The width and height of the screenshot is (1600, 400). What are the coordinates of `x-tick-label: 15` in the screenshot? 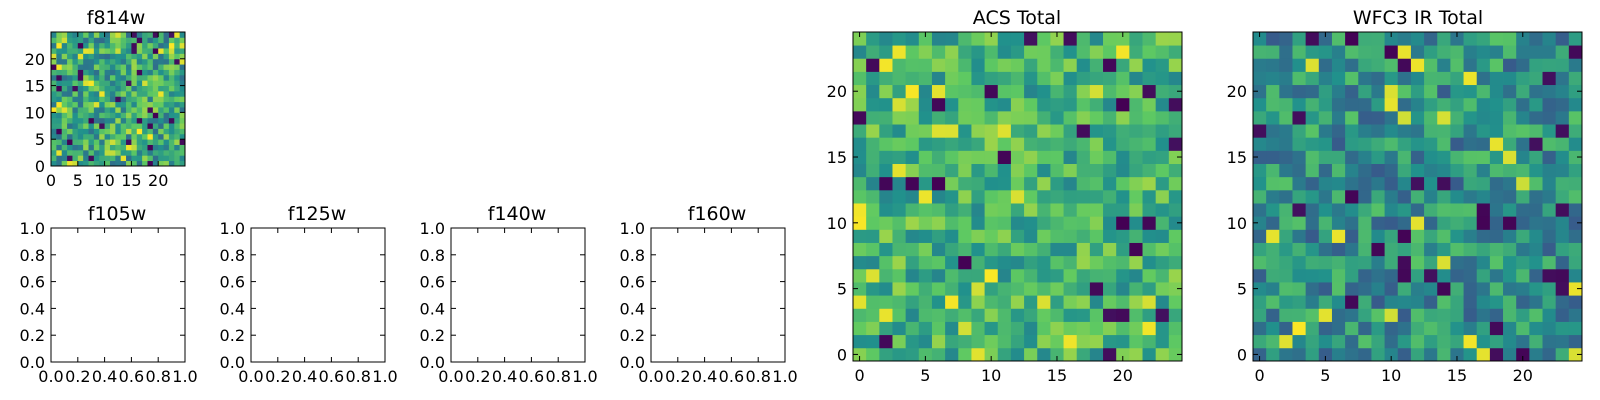 It's located at (1057, 375).